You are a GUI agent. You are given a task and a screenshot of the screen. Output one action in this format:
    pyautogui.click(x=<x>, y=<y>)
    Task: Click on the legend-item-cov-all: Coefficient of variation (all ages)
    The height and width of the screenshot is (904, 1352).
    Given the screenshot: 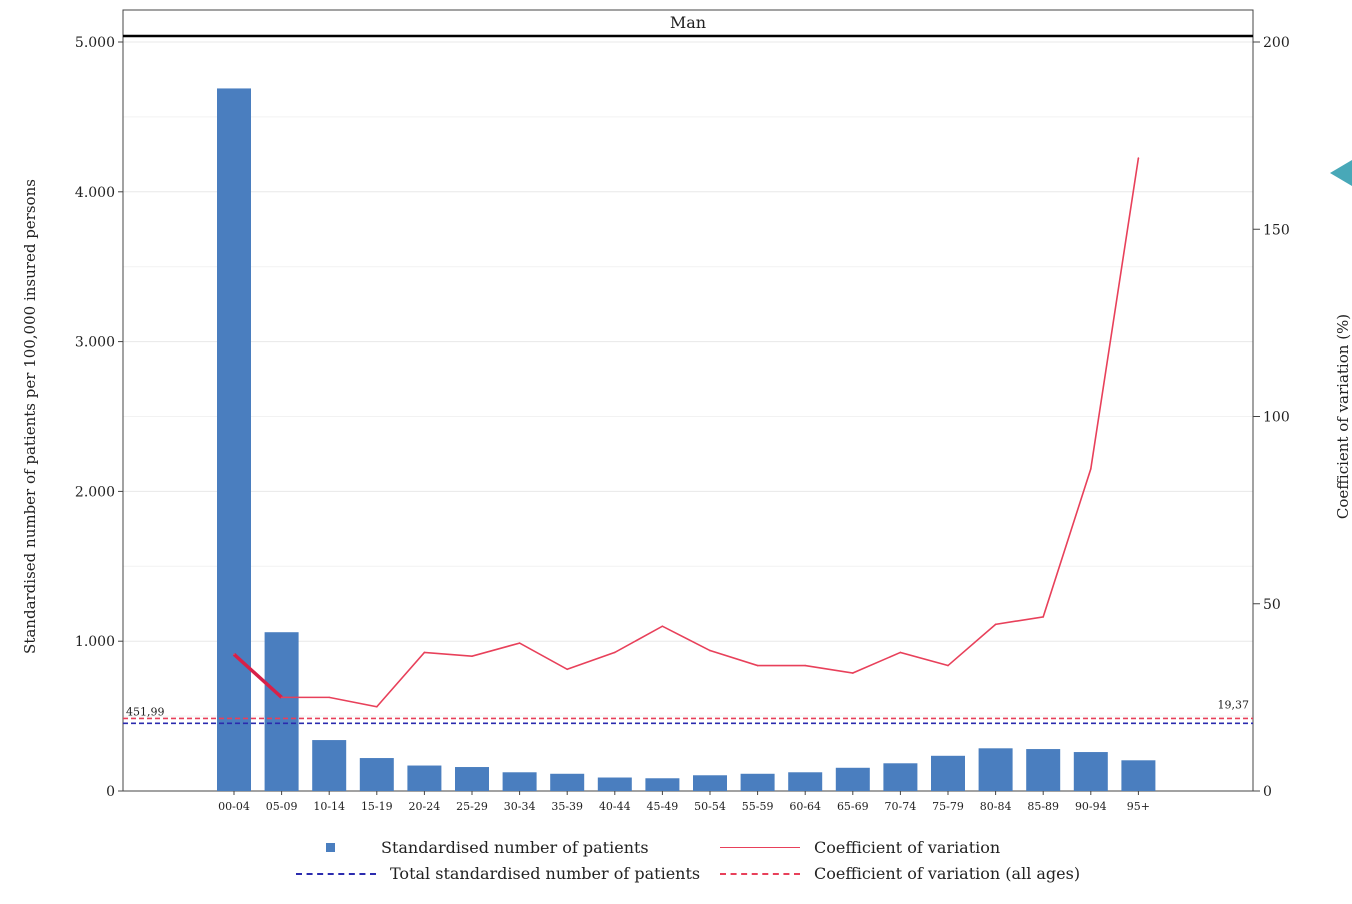 What is the action you would take?
    pyautogui.click(x=900, y=873)
    